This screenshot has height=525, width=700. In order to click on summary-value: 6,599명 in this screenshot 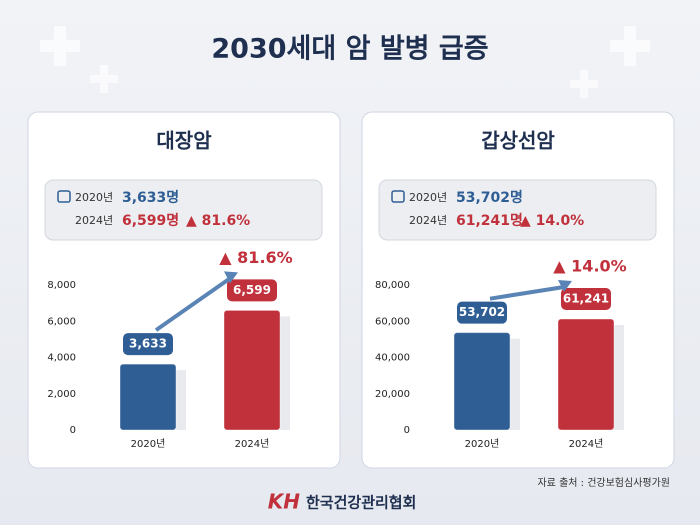, I will do `click(150, 220)`.